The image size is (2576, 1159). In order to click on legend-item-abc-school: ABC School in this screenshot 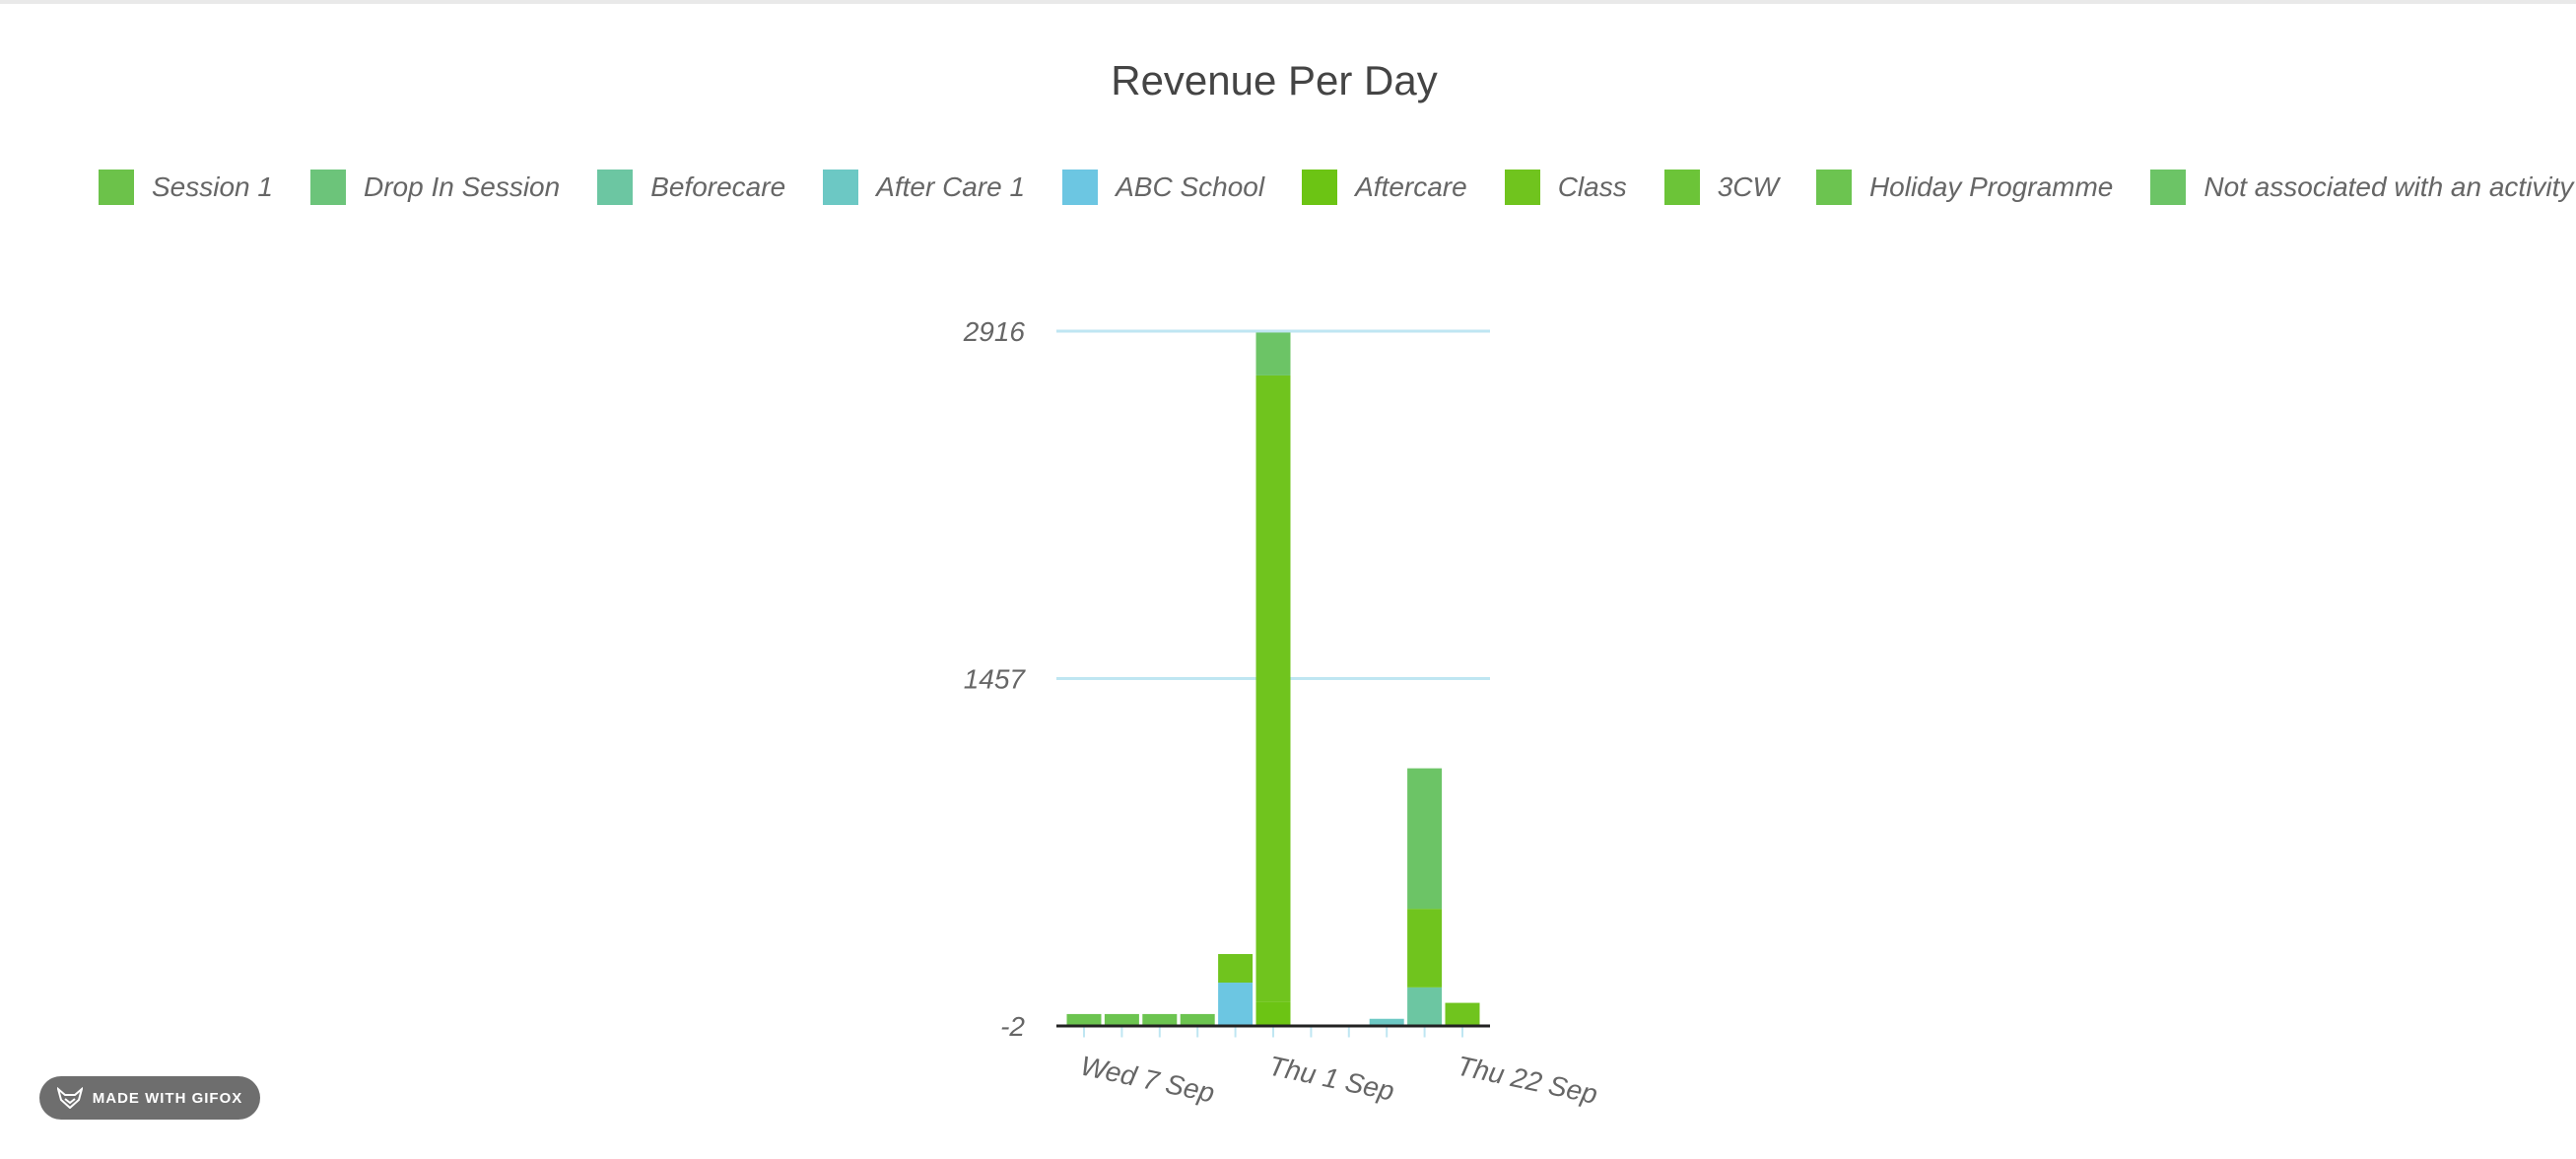, I will do `click(1163, 187)`.